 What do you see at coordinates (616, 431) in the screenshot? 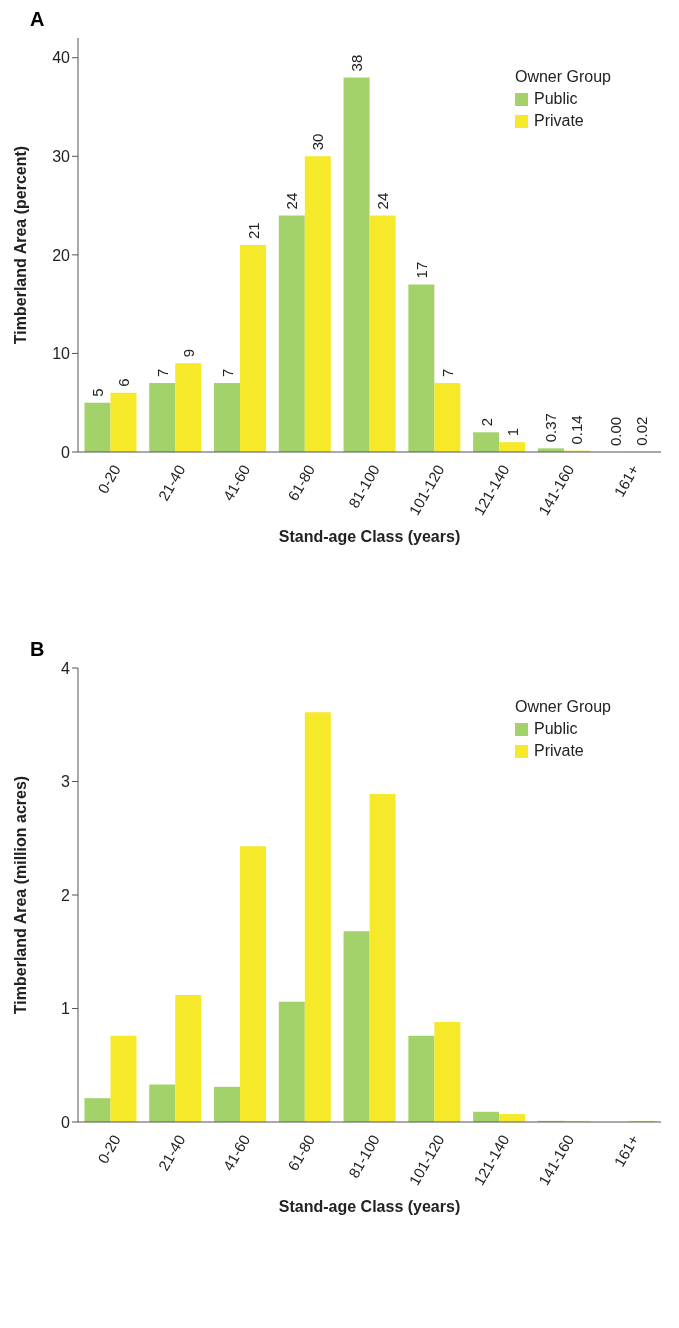
I see `data-label: 0.00` at bounding box center [616, 431].